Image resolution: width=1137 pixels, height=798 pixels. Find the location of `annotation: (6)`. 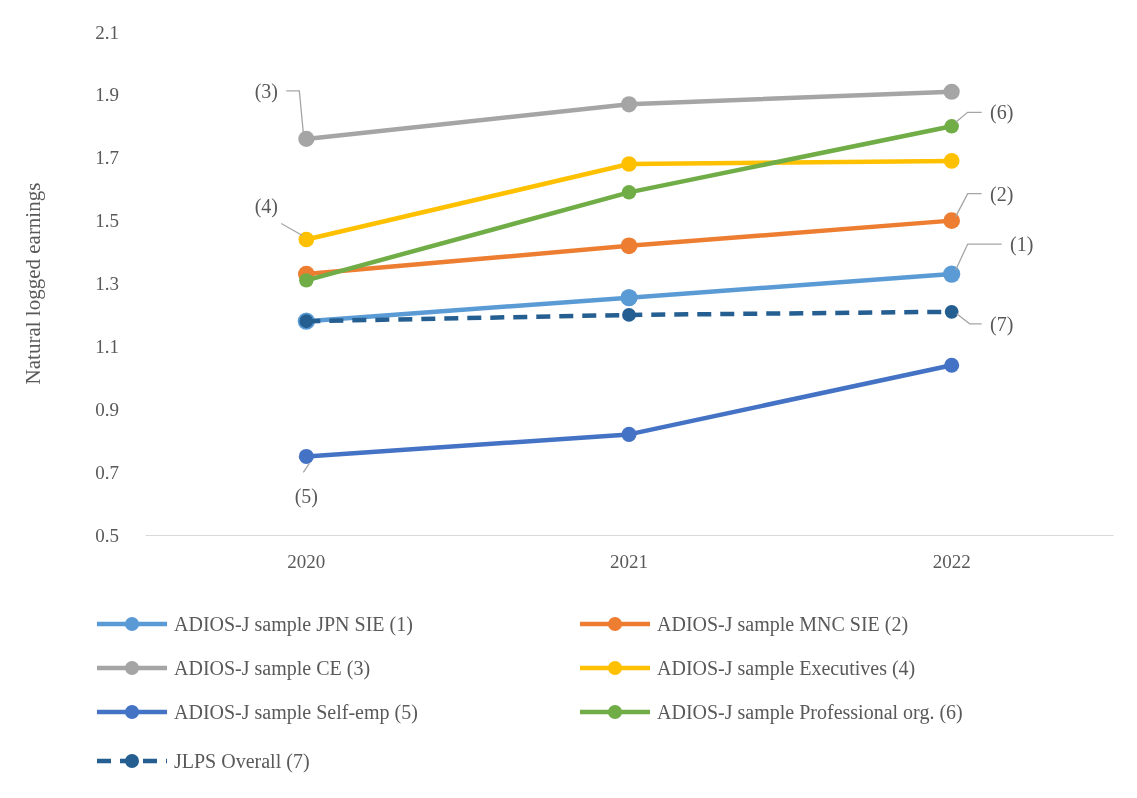

annotation: (6) is located at coordinates (1002, 113).